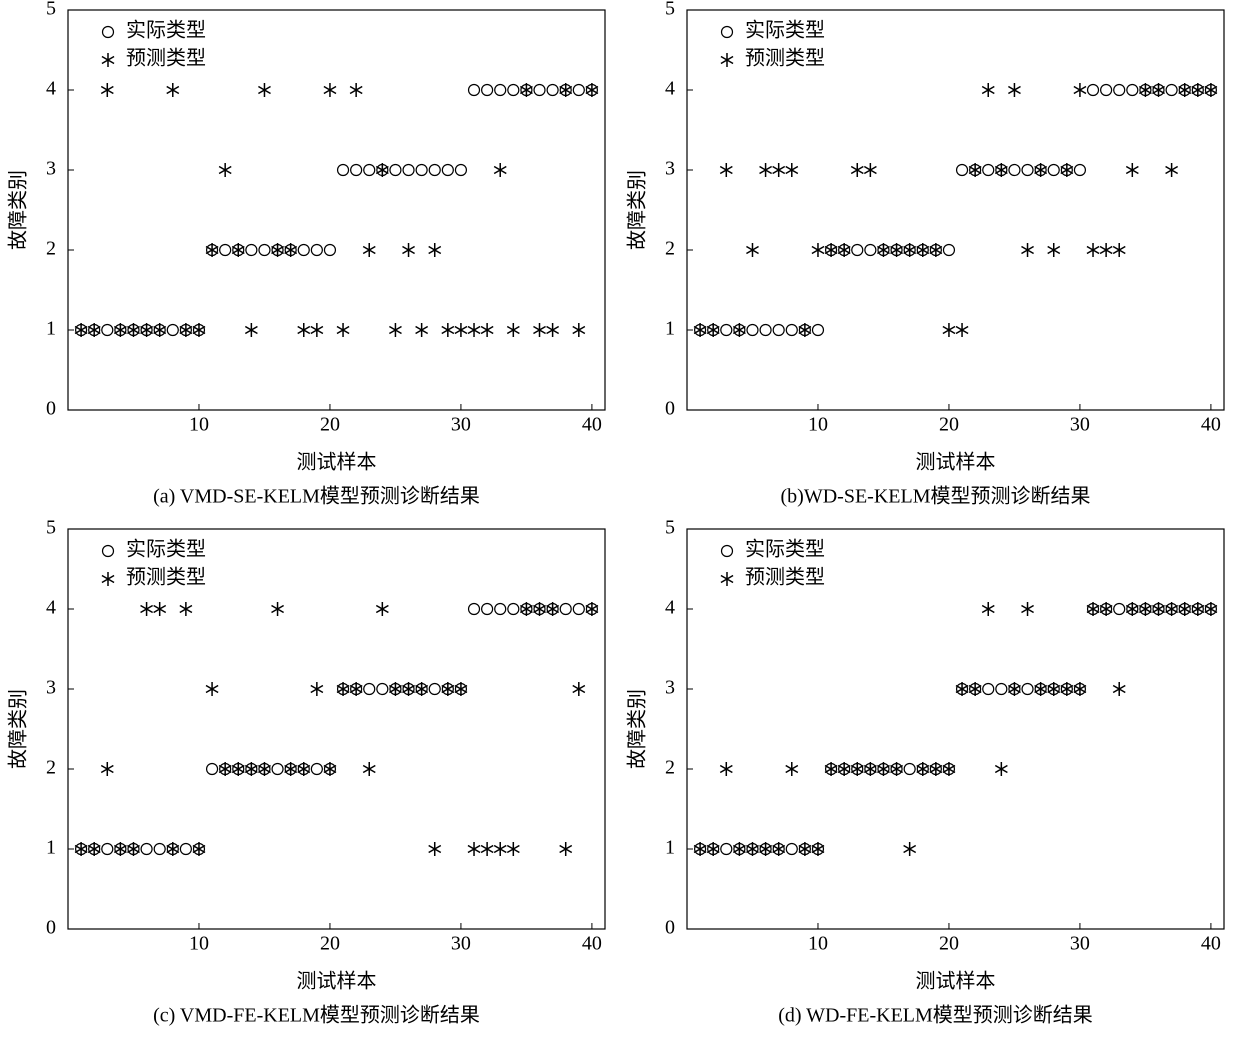  I want to click on x-tick-label: 30, so click(1080, 425).